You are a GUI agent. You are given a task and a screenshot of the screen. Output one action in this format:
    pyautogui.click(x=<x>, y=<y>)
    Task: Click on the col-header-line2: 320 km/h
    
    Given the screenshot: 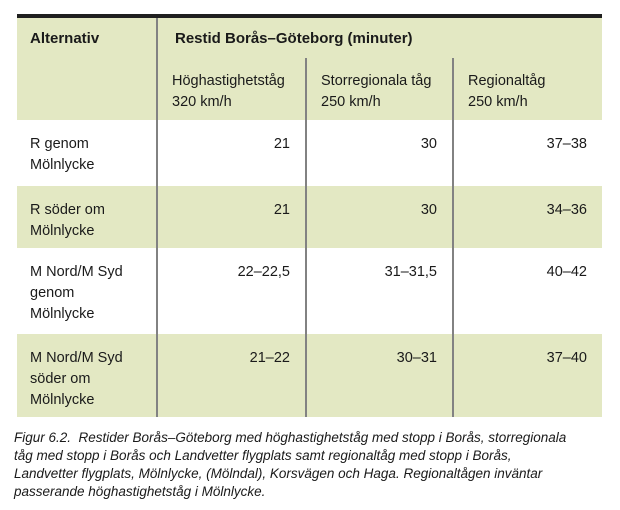 What is the action you would take?
    pyautogui.click(x=202, y=102)
    